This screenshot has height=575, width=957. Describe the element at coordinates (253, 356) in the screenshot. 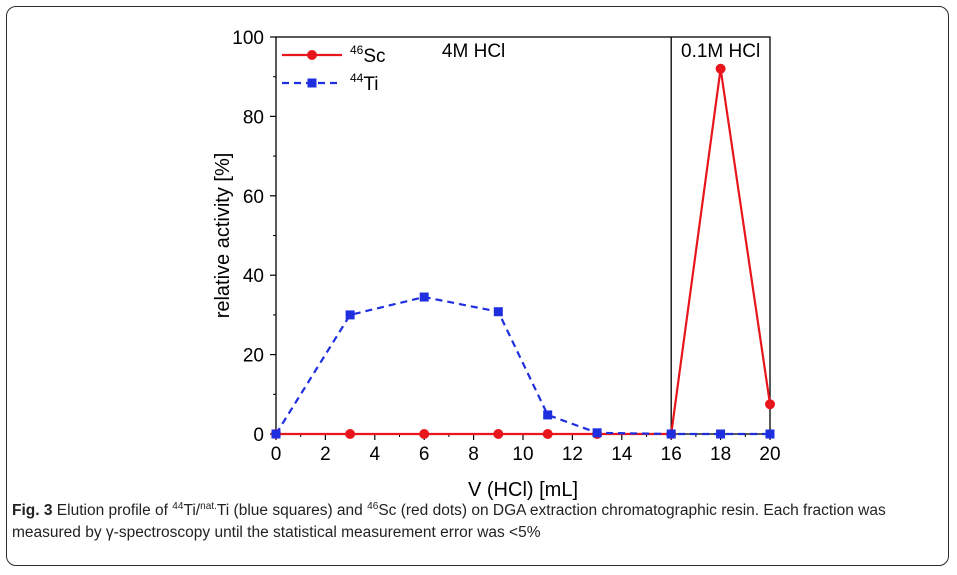

I see `y-tick-label: 20` at that location.